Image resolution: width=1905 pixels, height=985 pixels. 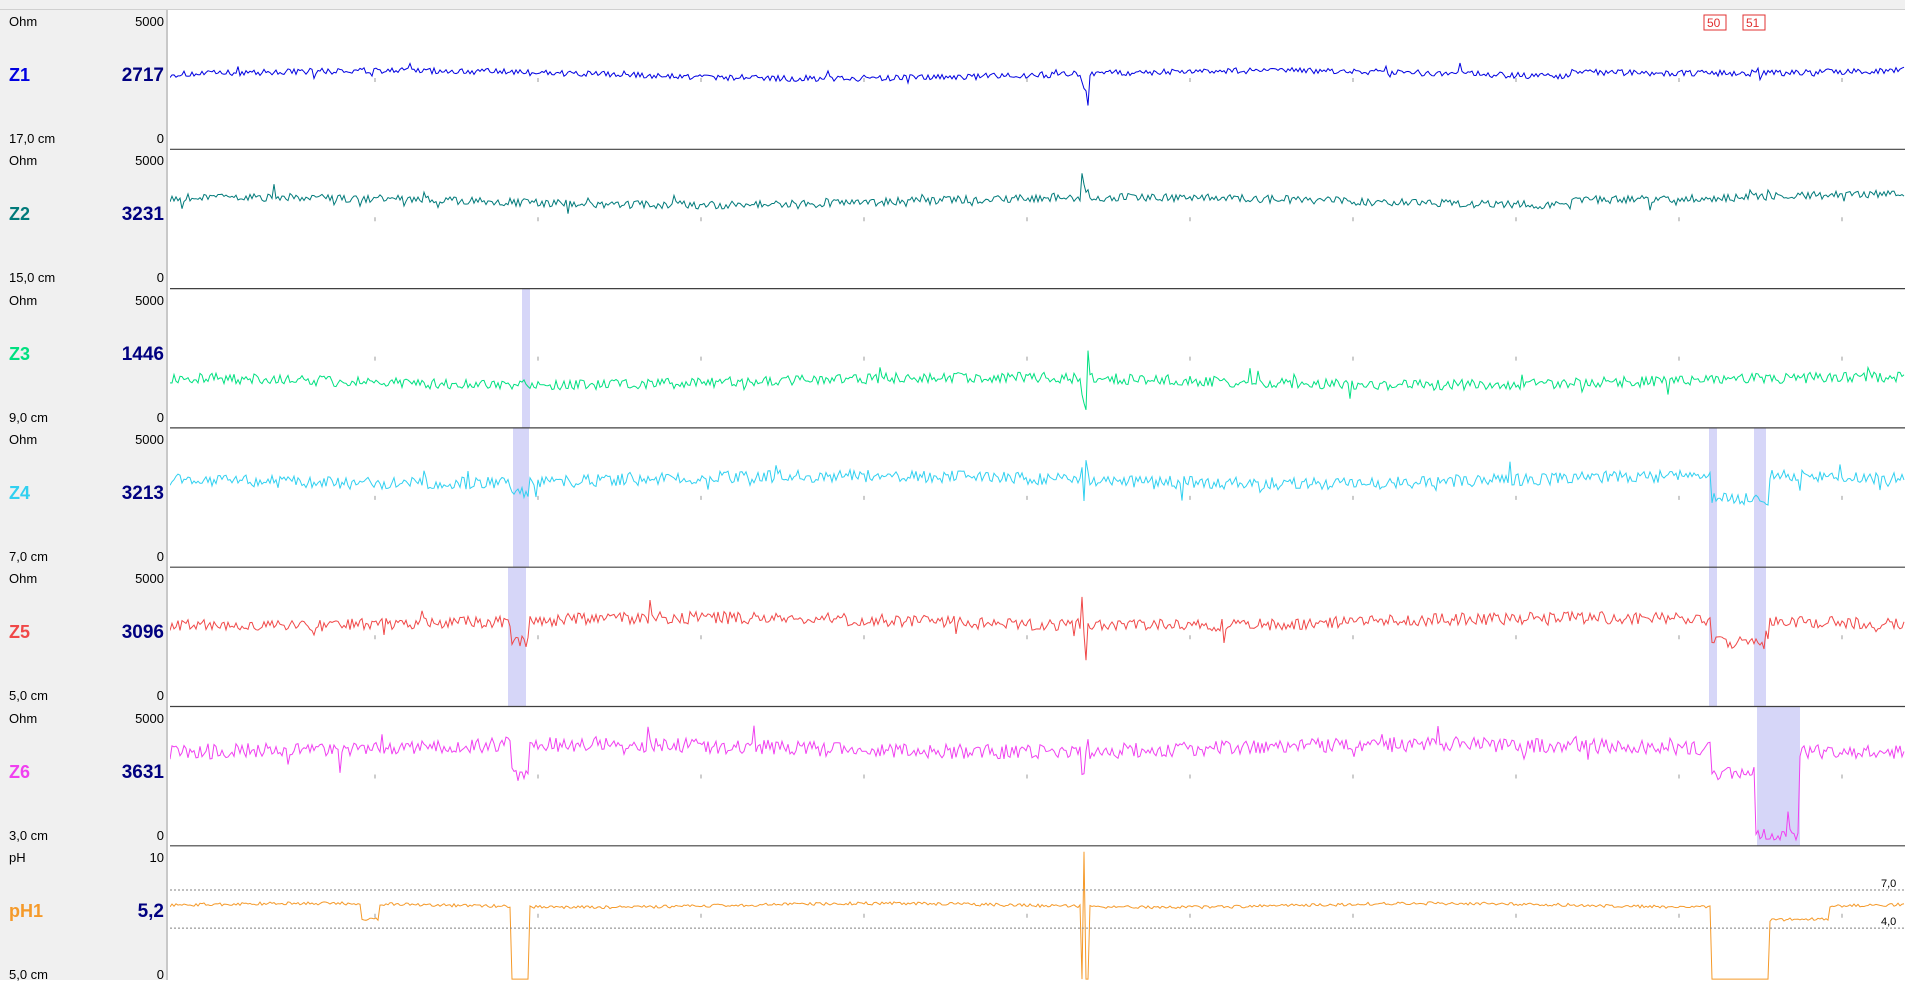 I want to click on channel-name-ph1: pH1, so click(x=26, y=910).